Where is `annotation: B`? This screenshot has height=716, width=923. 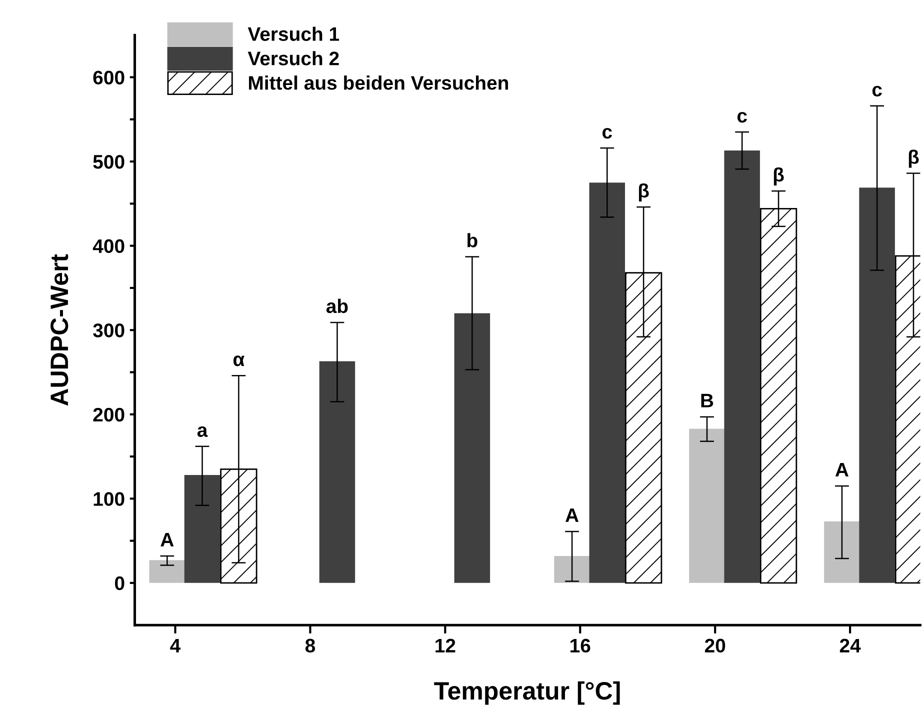
annotation: B is located at coordinates (707, 401).